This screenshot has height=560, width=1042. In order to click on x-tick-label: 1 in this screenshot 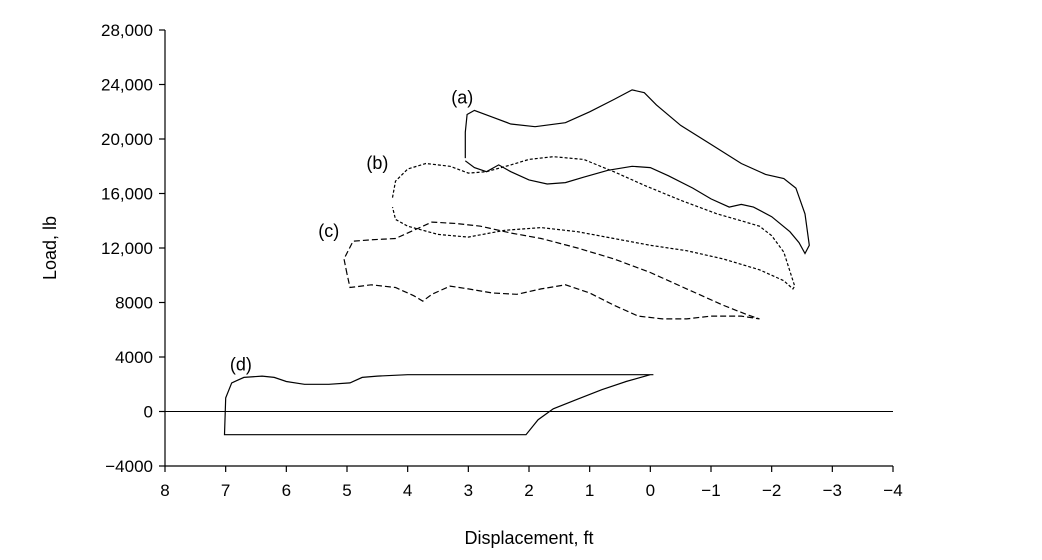, I will do `click(589, 490)`.